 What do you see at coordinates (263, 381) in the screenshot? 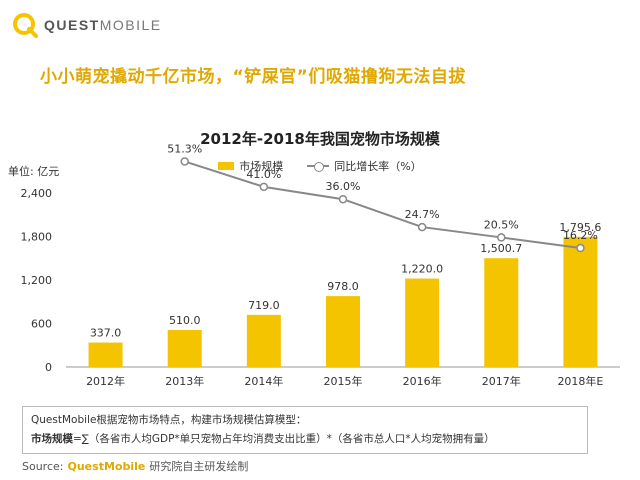
I see `x-tick-label: 2014年` at bounding box center [263, 381].